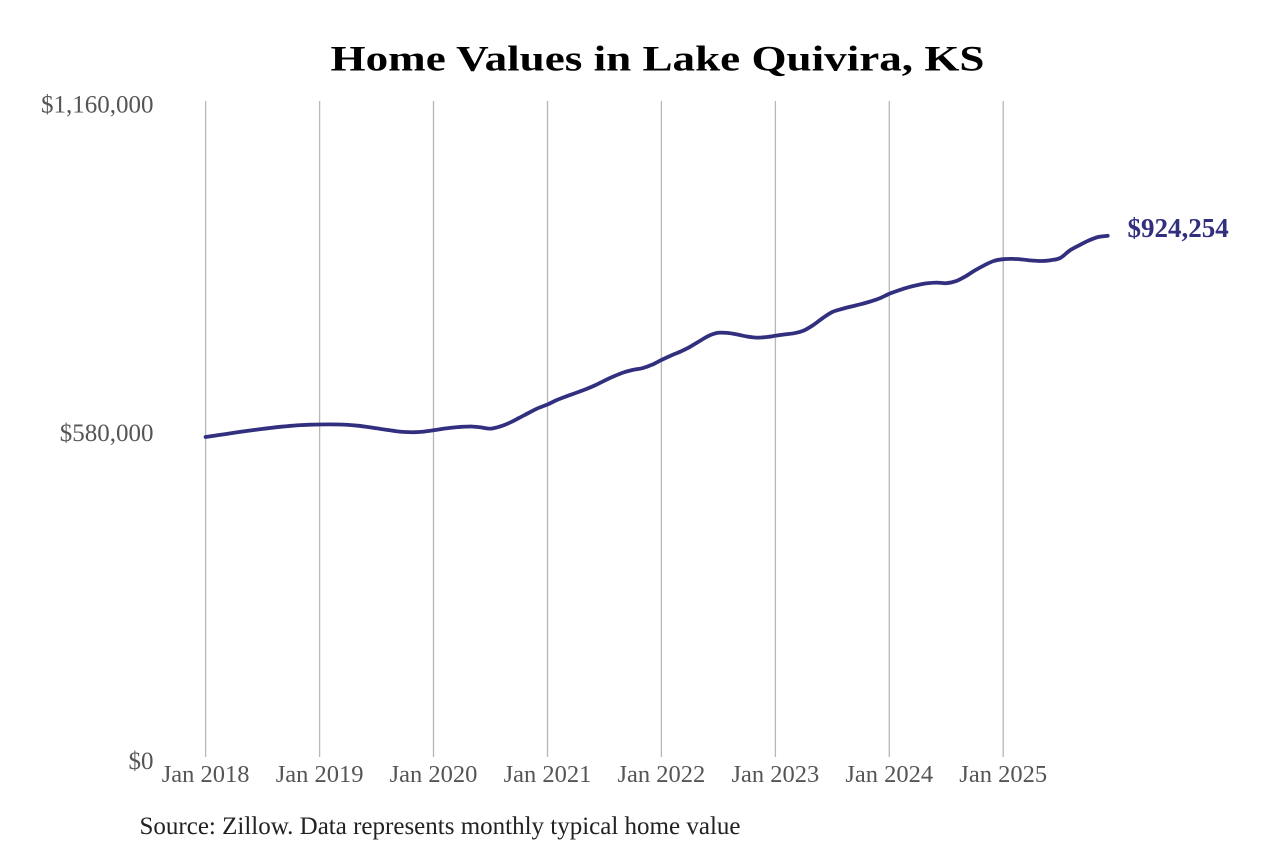 The height and width of the screenshot is (858, 1280). Describe the element at coordinates (141, 761) in the screenshot. I see `svg-text: $0` at that location.